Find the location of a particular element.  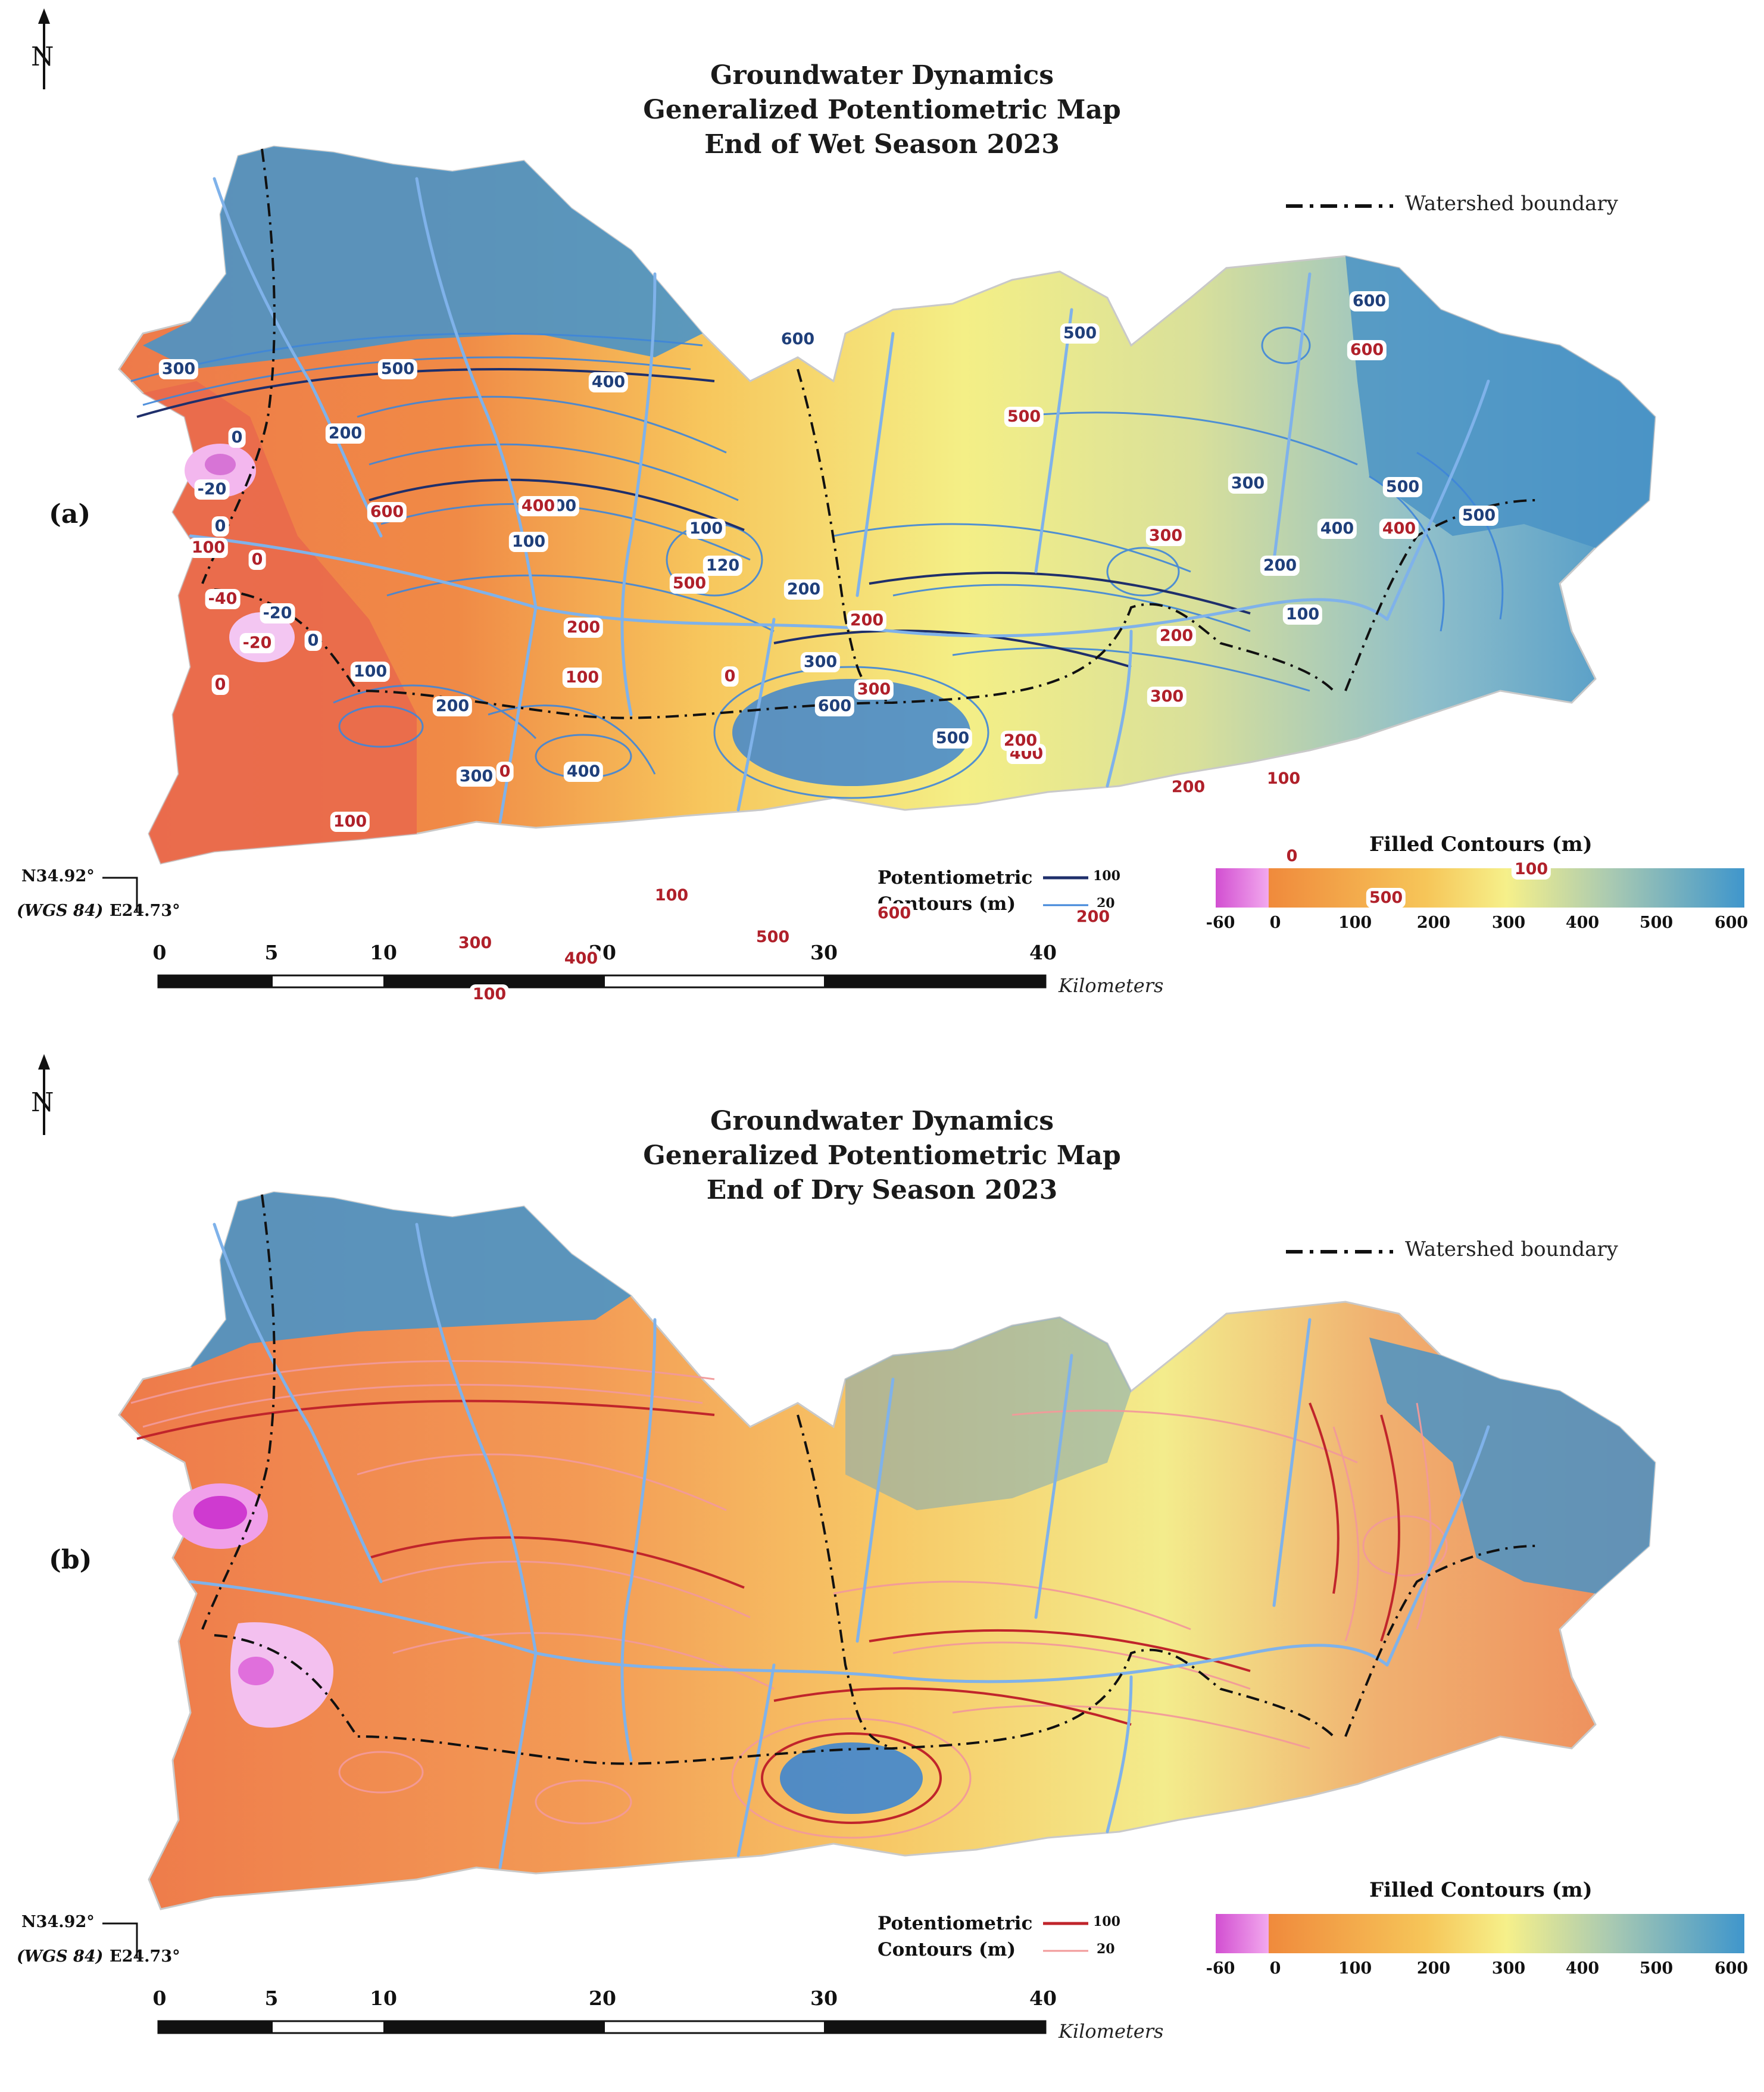

filled-contours-title: Filled Contours (m) is located at coordinates (1481, 1890).